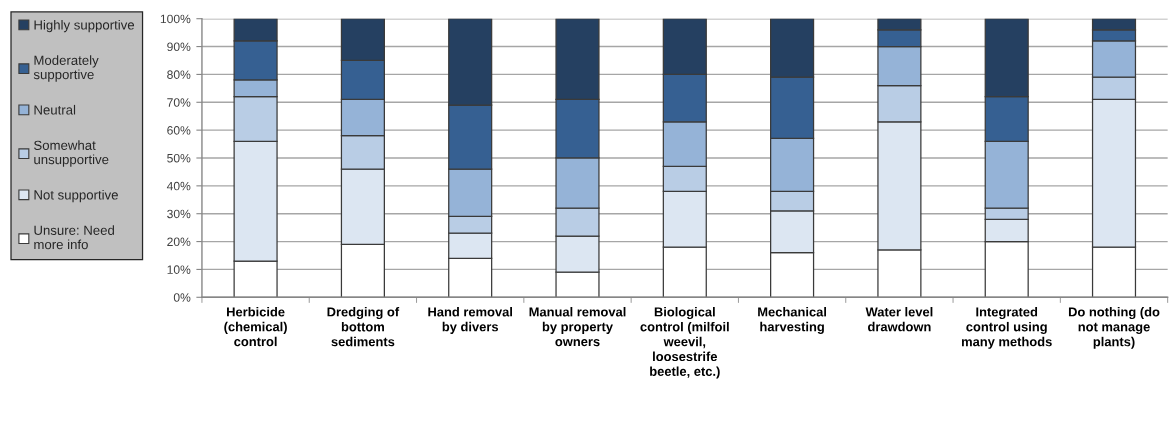  Describe the element at coordinates (178, 186) in the screenshot. I see `y-tick-label: 40%` at that location.